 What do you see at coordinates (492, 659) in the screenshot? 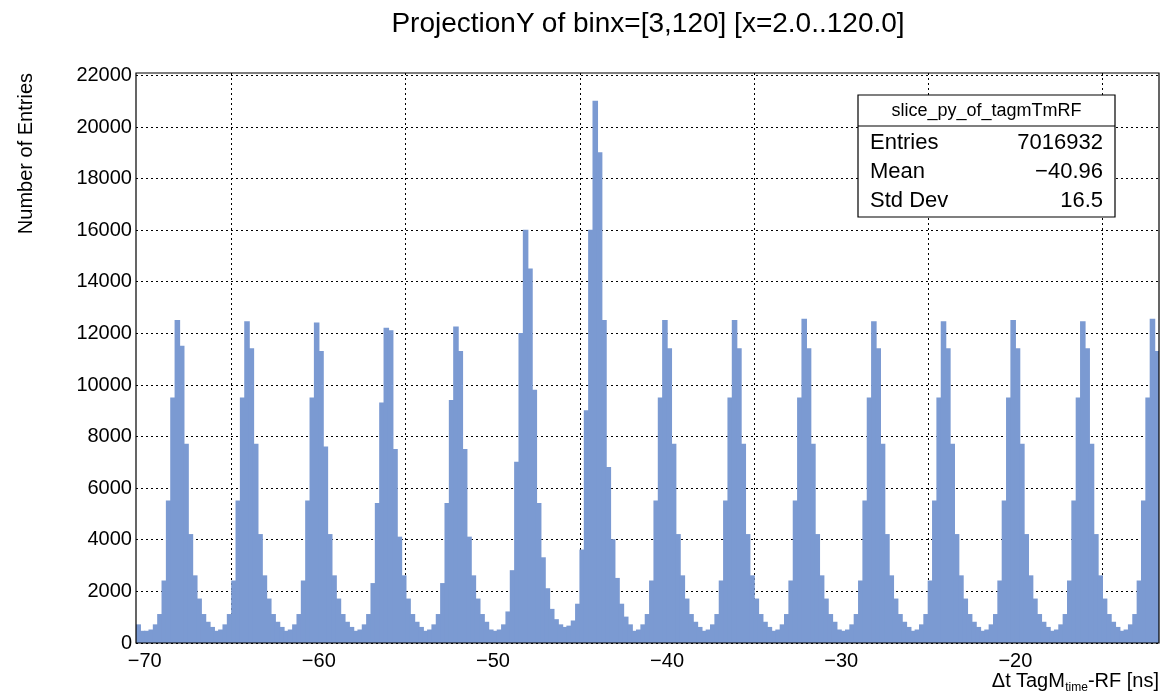
I see `x-tick-label: −50` at bounding box center [492, 659].